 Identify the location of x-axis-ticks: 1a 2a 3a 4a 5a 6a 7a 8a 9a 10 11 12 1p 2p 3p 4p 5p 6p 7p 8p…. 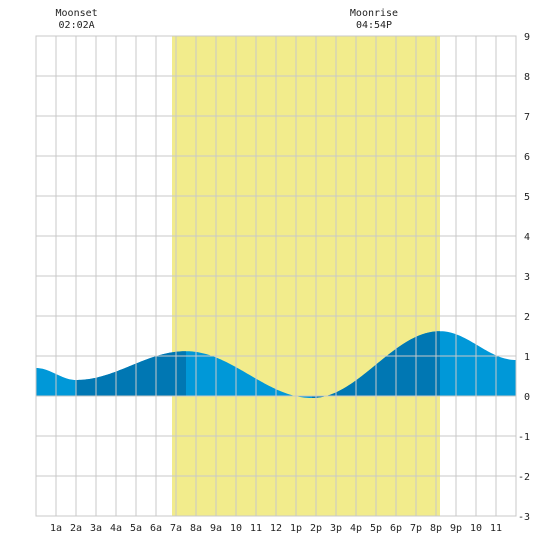
(276, 528).